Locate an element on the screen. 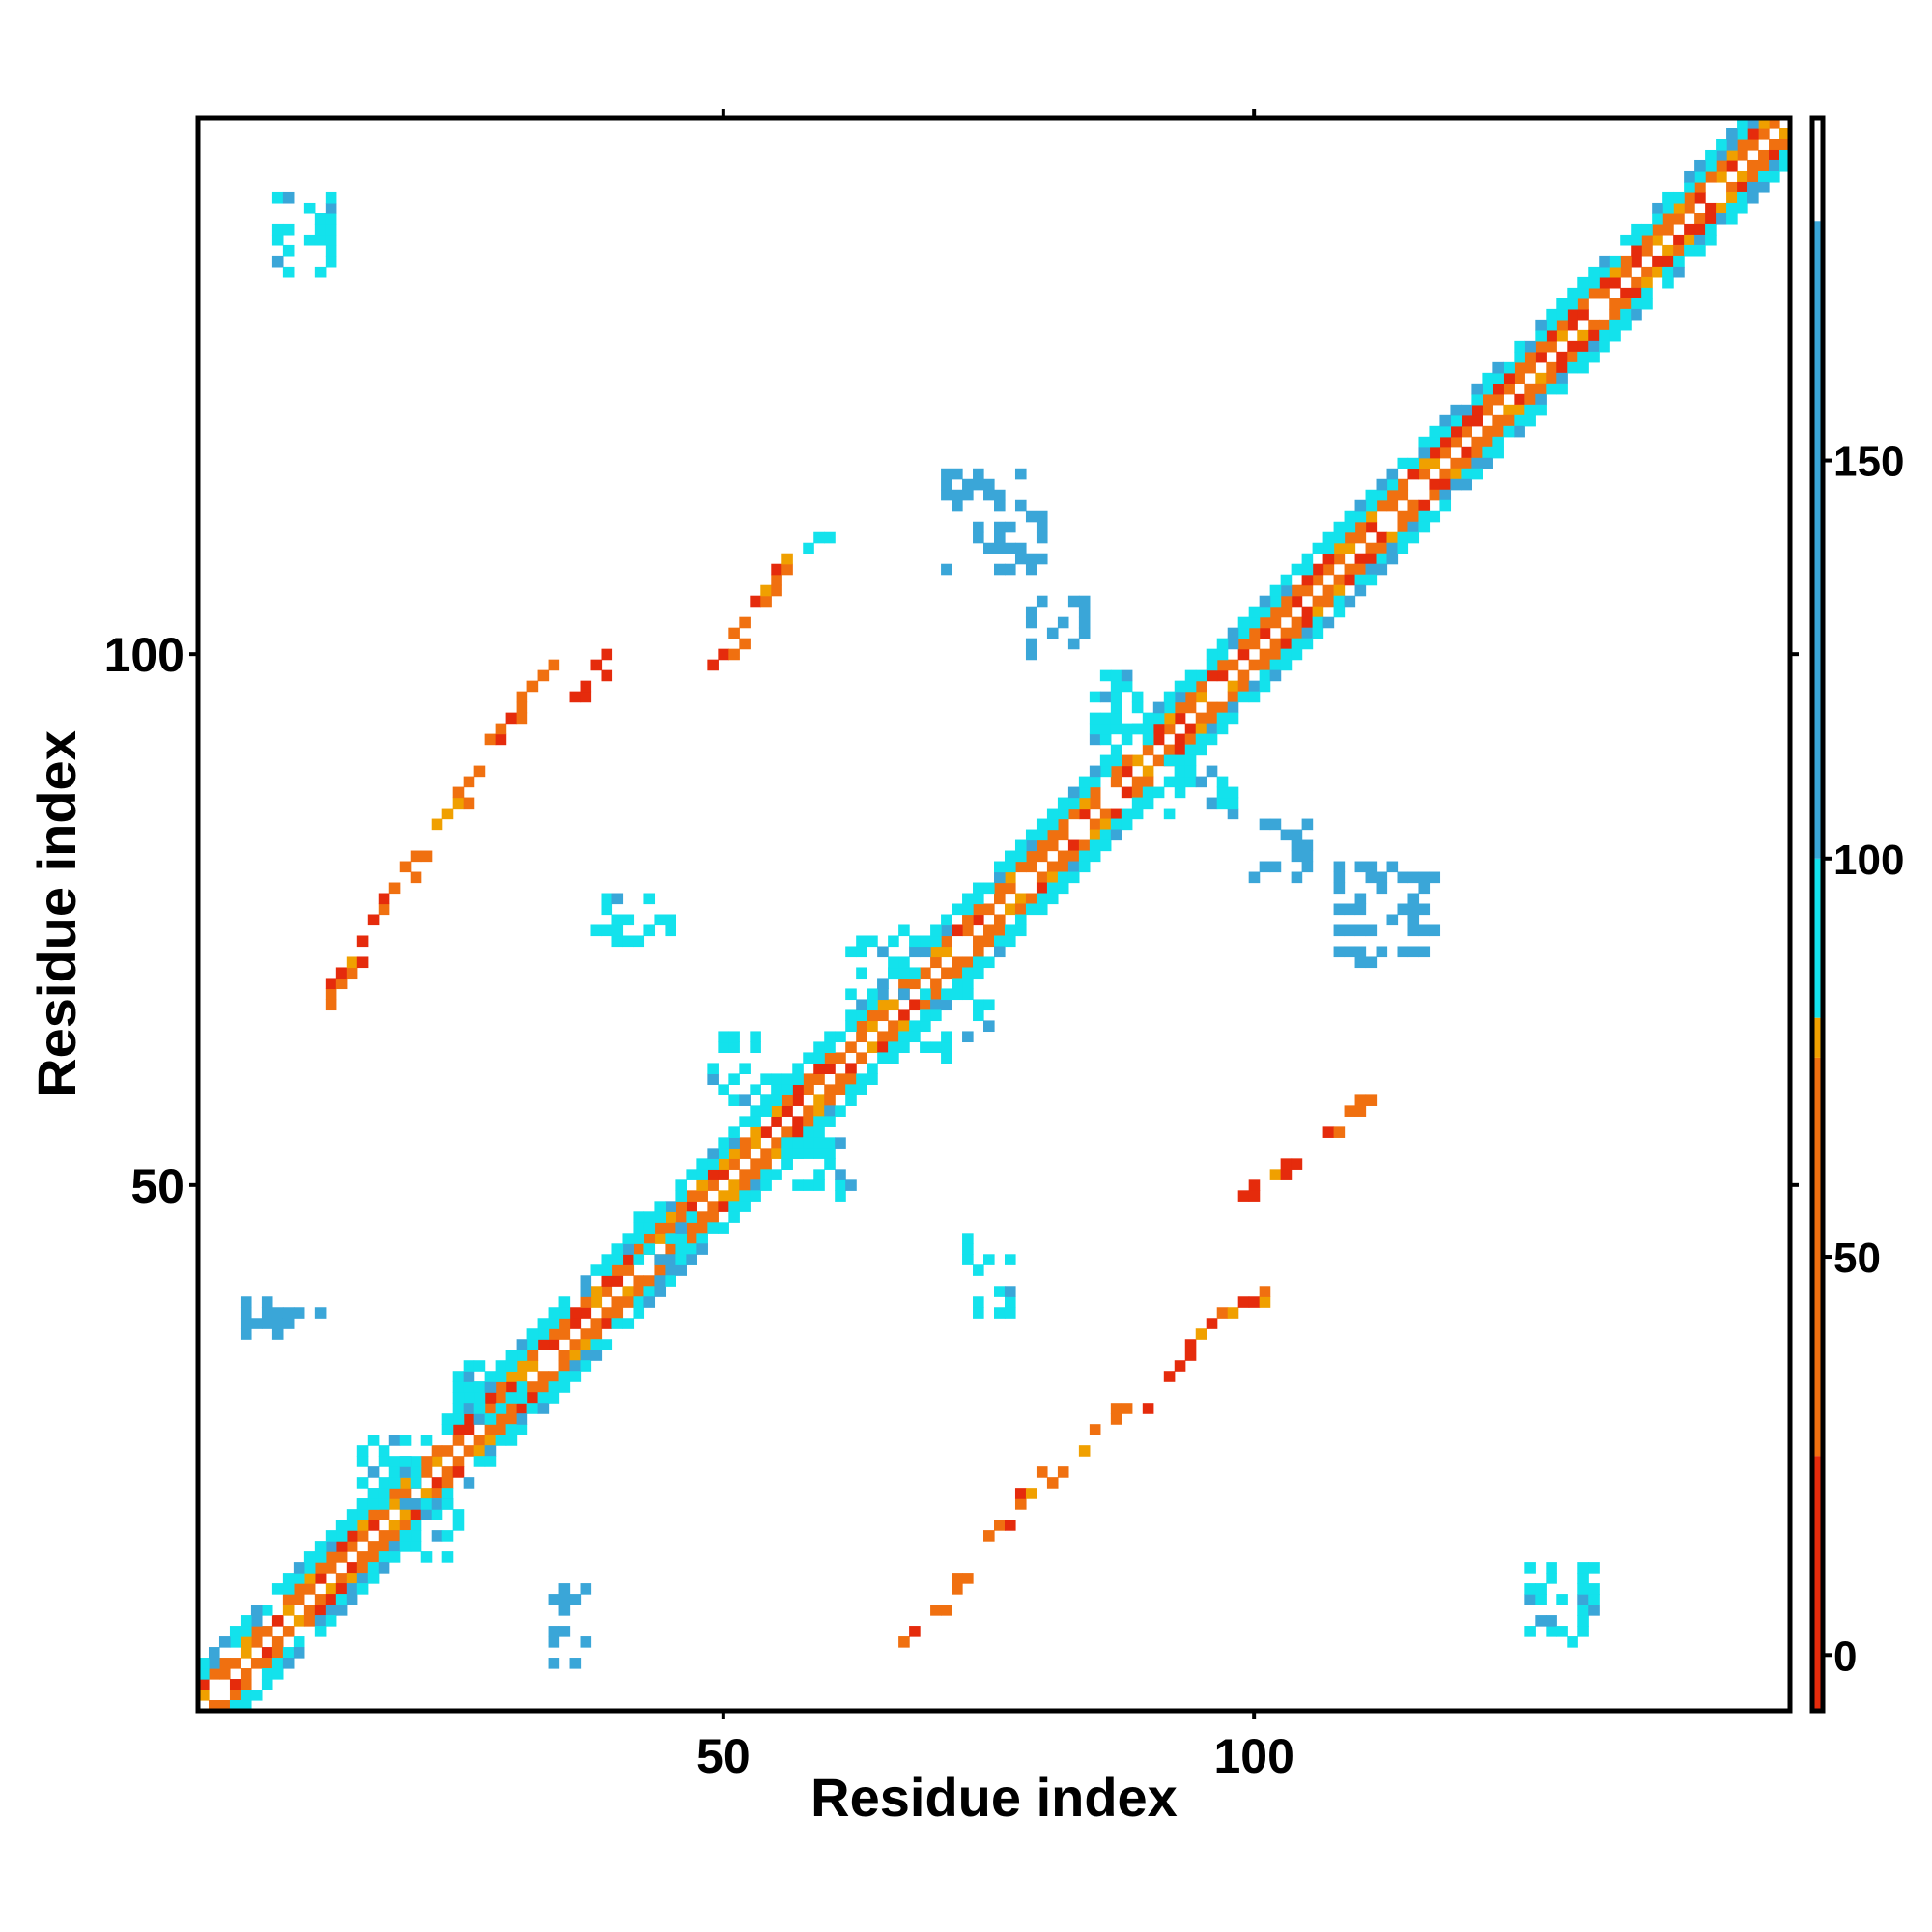 The image size is (1932, 1932). y-axis-label: Residue index is located at coordinates (56, 913).